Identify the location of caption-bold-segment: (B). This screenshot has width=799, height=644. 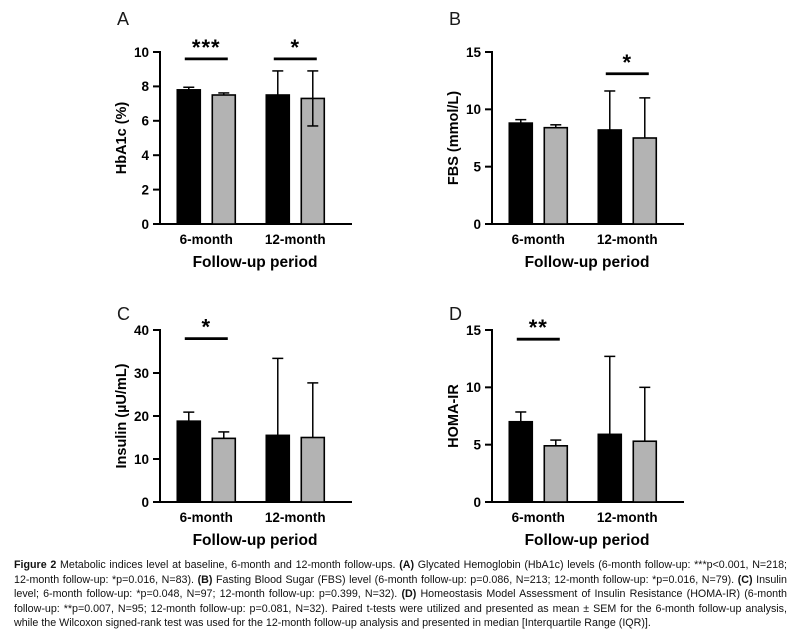
(205, 579).